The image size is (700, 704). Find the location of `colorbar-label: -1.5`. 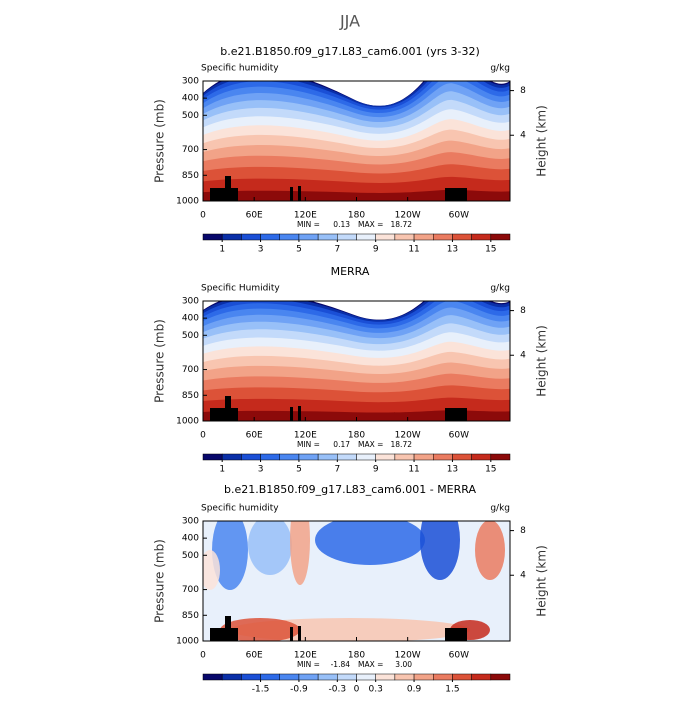

colorbar-label: -1.5 is located at coordinates (261, 690).